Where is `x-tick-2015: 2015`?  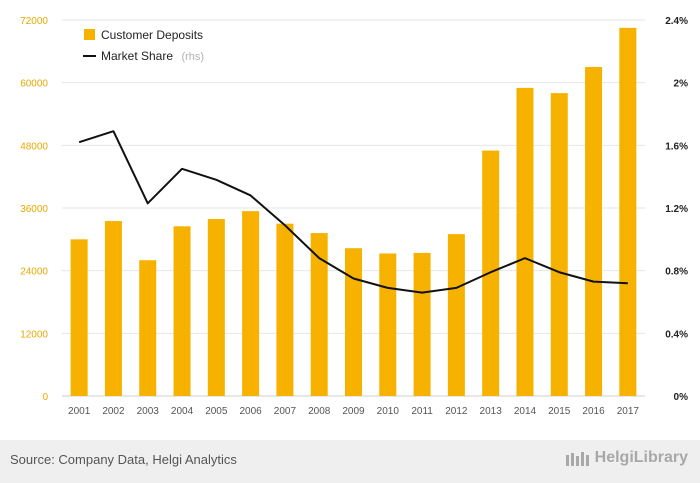
x-tick-2015: 2015 is located at coordinates (559, 411).